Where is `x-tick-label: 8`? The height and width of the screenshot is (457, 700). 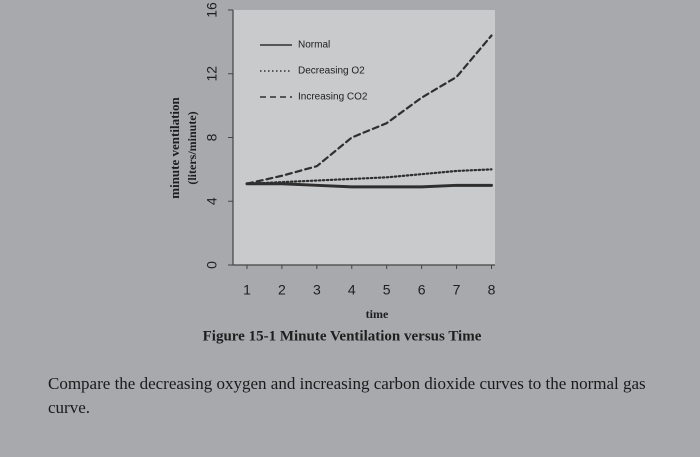
x-tick-label: 8 is located at coordinates (492, 290).